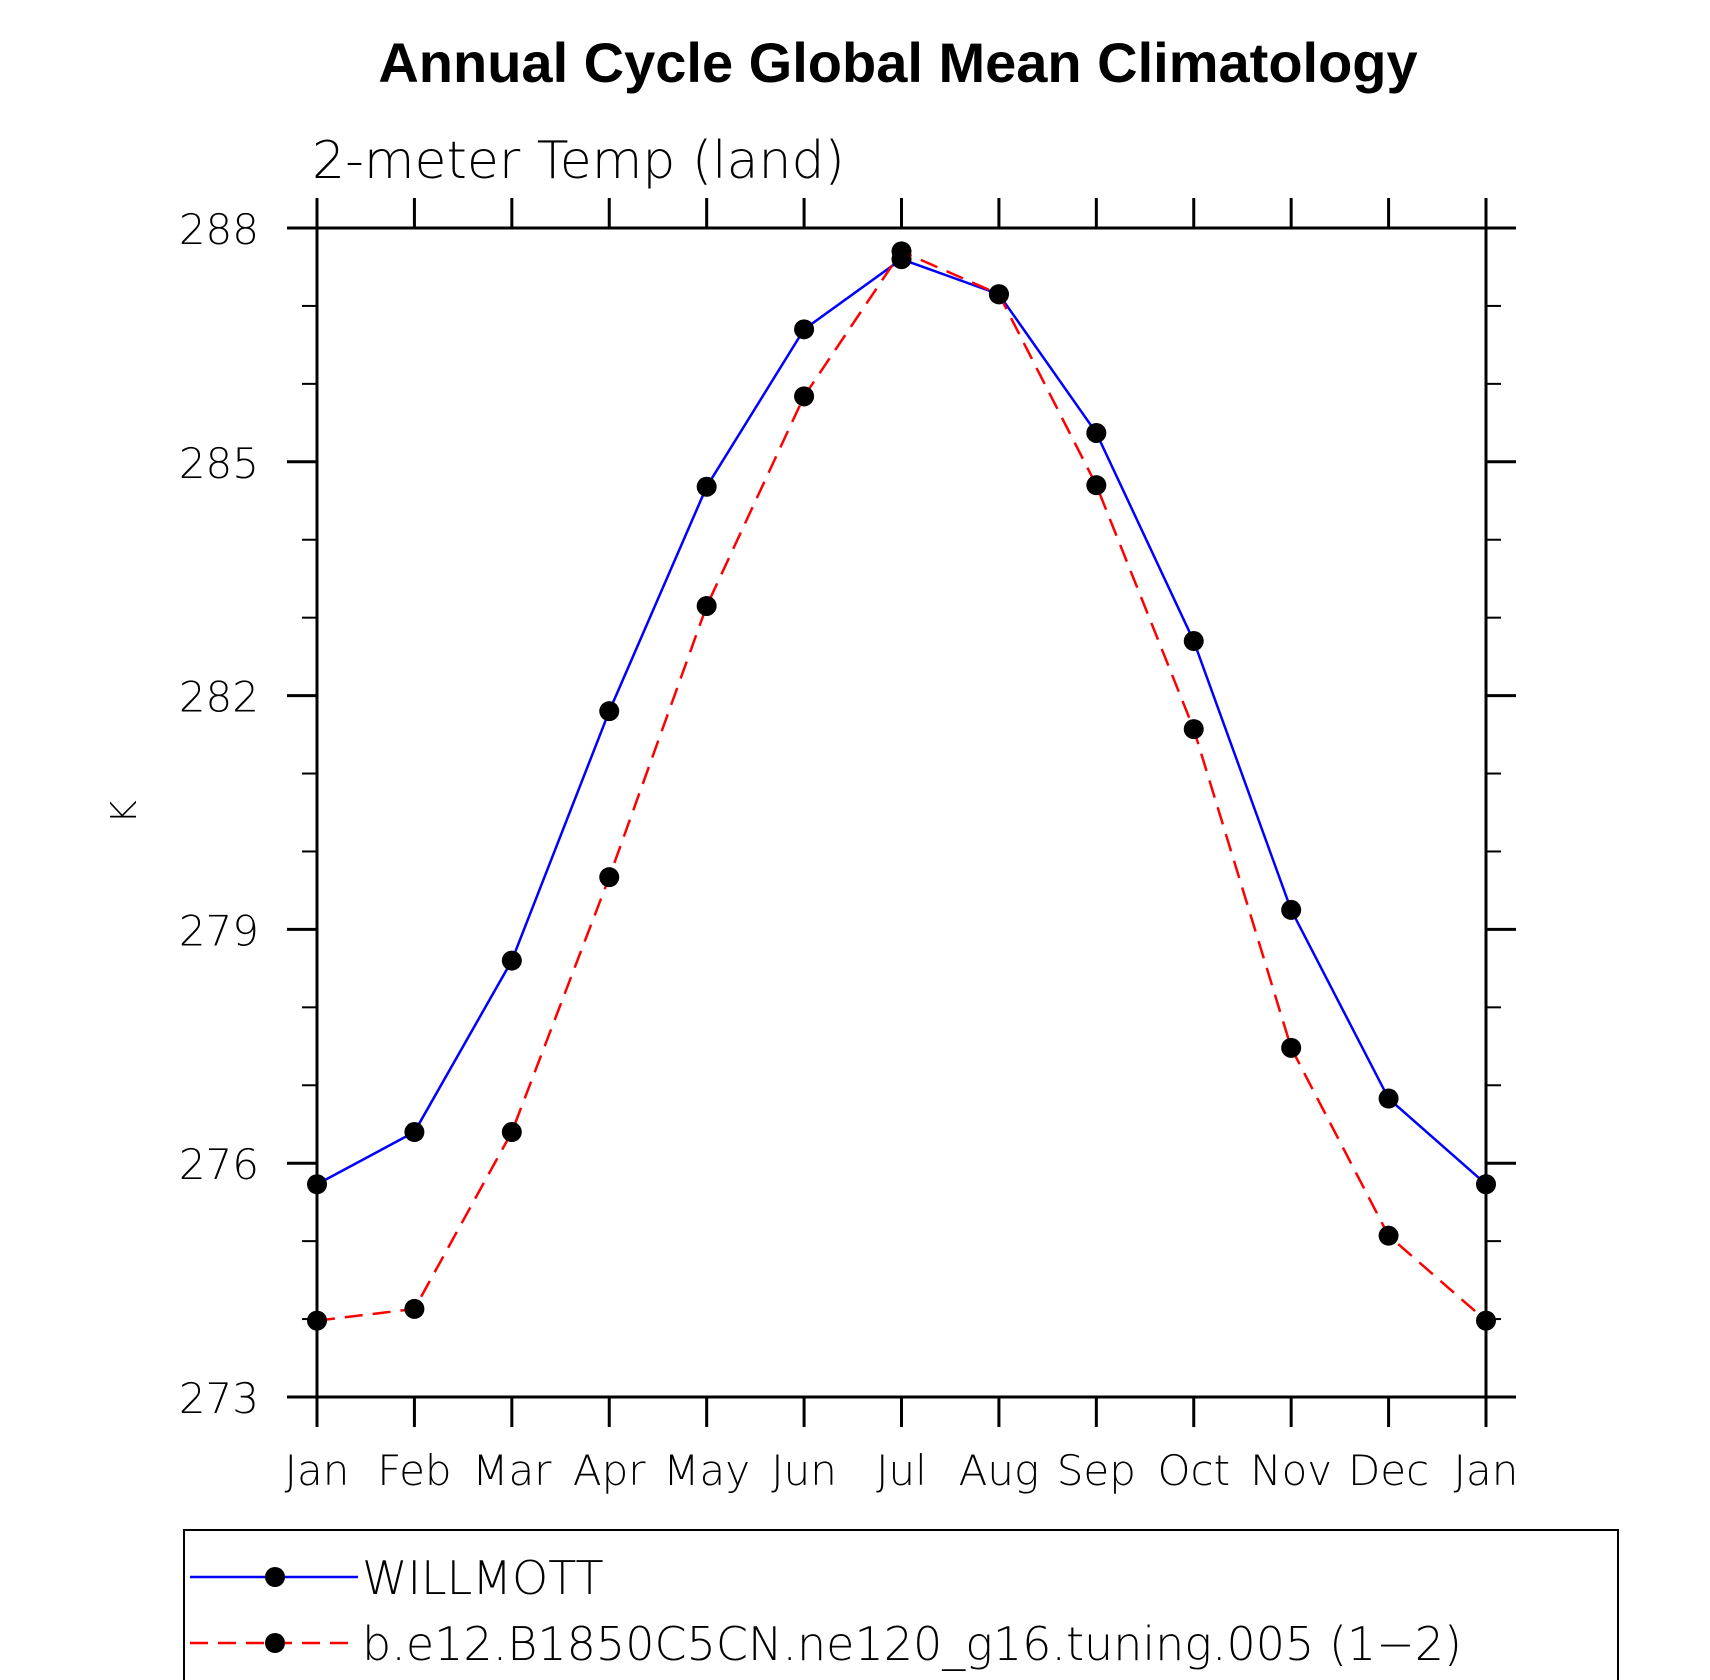  What do you see at coordinates (609, 1470) in the screenshot?
I see `x-tick-label: Apr` at bounding box center [609, 1470].